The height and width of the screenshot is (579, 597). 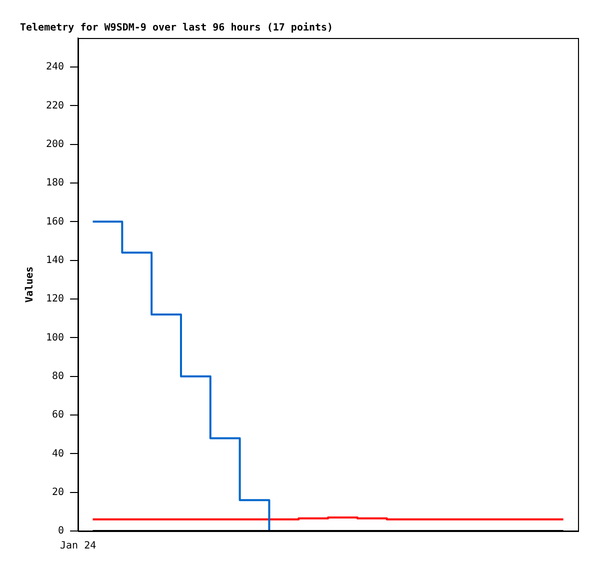 I want to click on y-tick-label: 120, so click(x=55, y=299).